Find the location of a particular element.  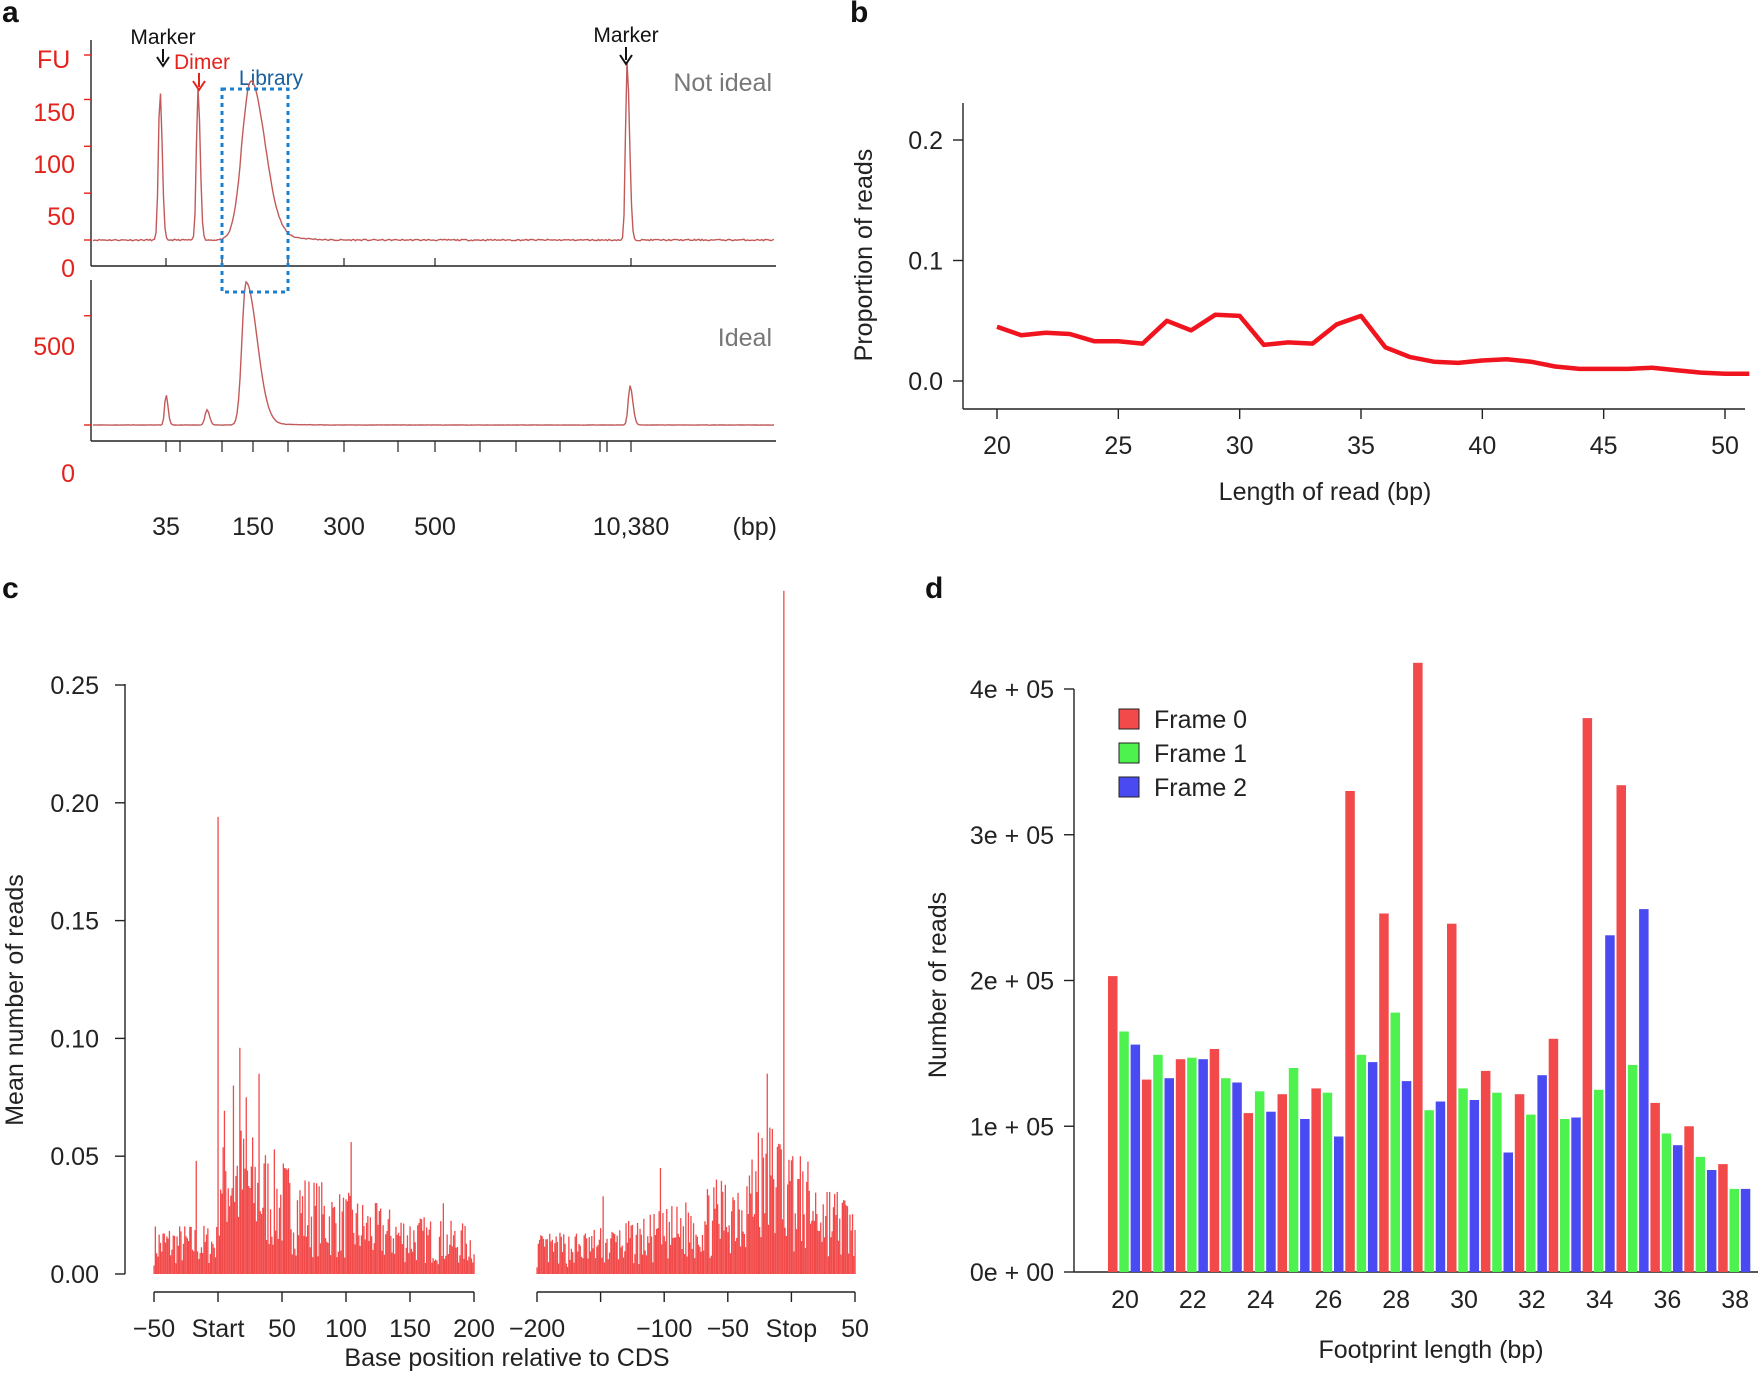

panel-a-xtick-300: 300 is located at coordinates (344, 527).